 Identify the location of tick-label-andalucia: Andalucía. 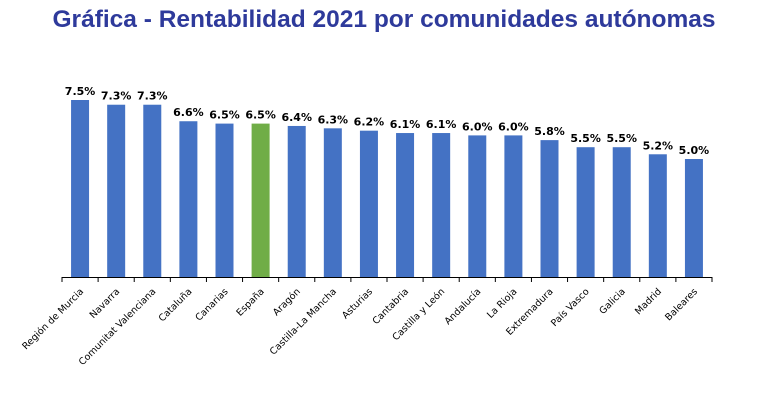
(463, 306).